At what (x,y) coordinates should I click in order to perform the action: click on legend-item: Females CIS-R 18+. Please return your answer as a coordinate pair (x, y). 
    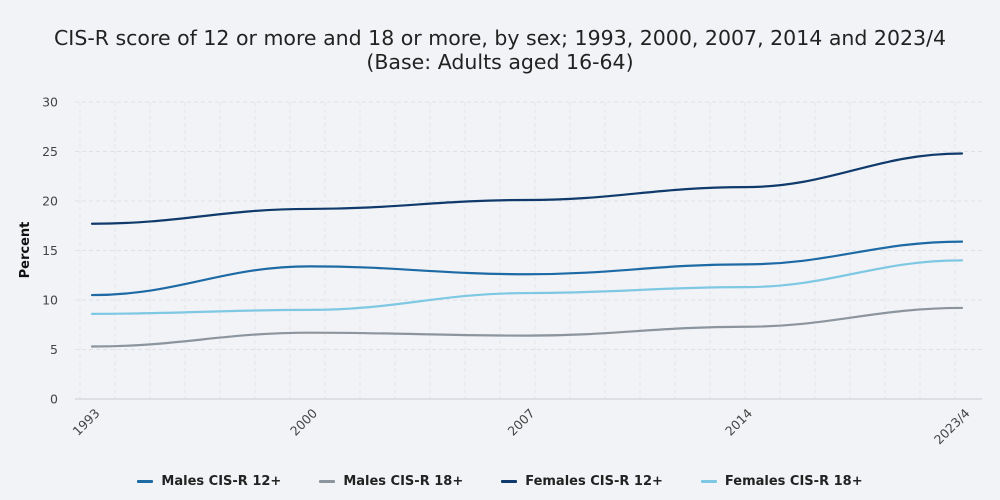
    Looking at the image, I should click on (781, 481).